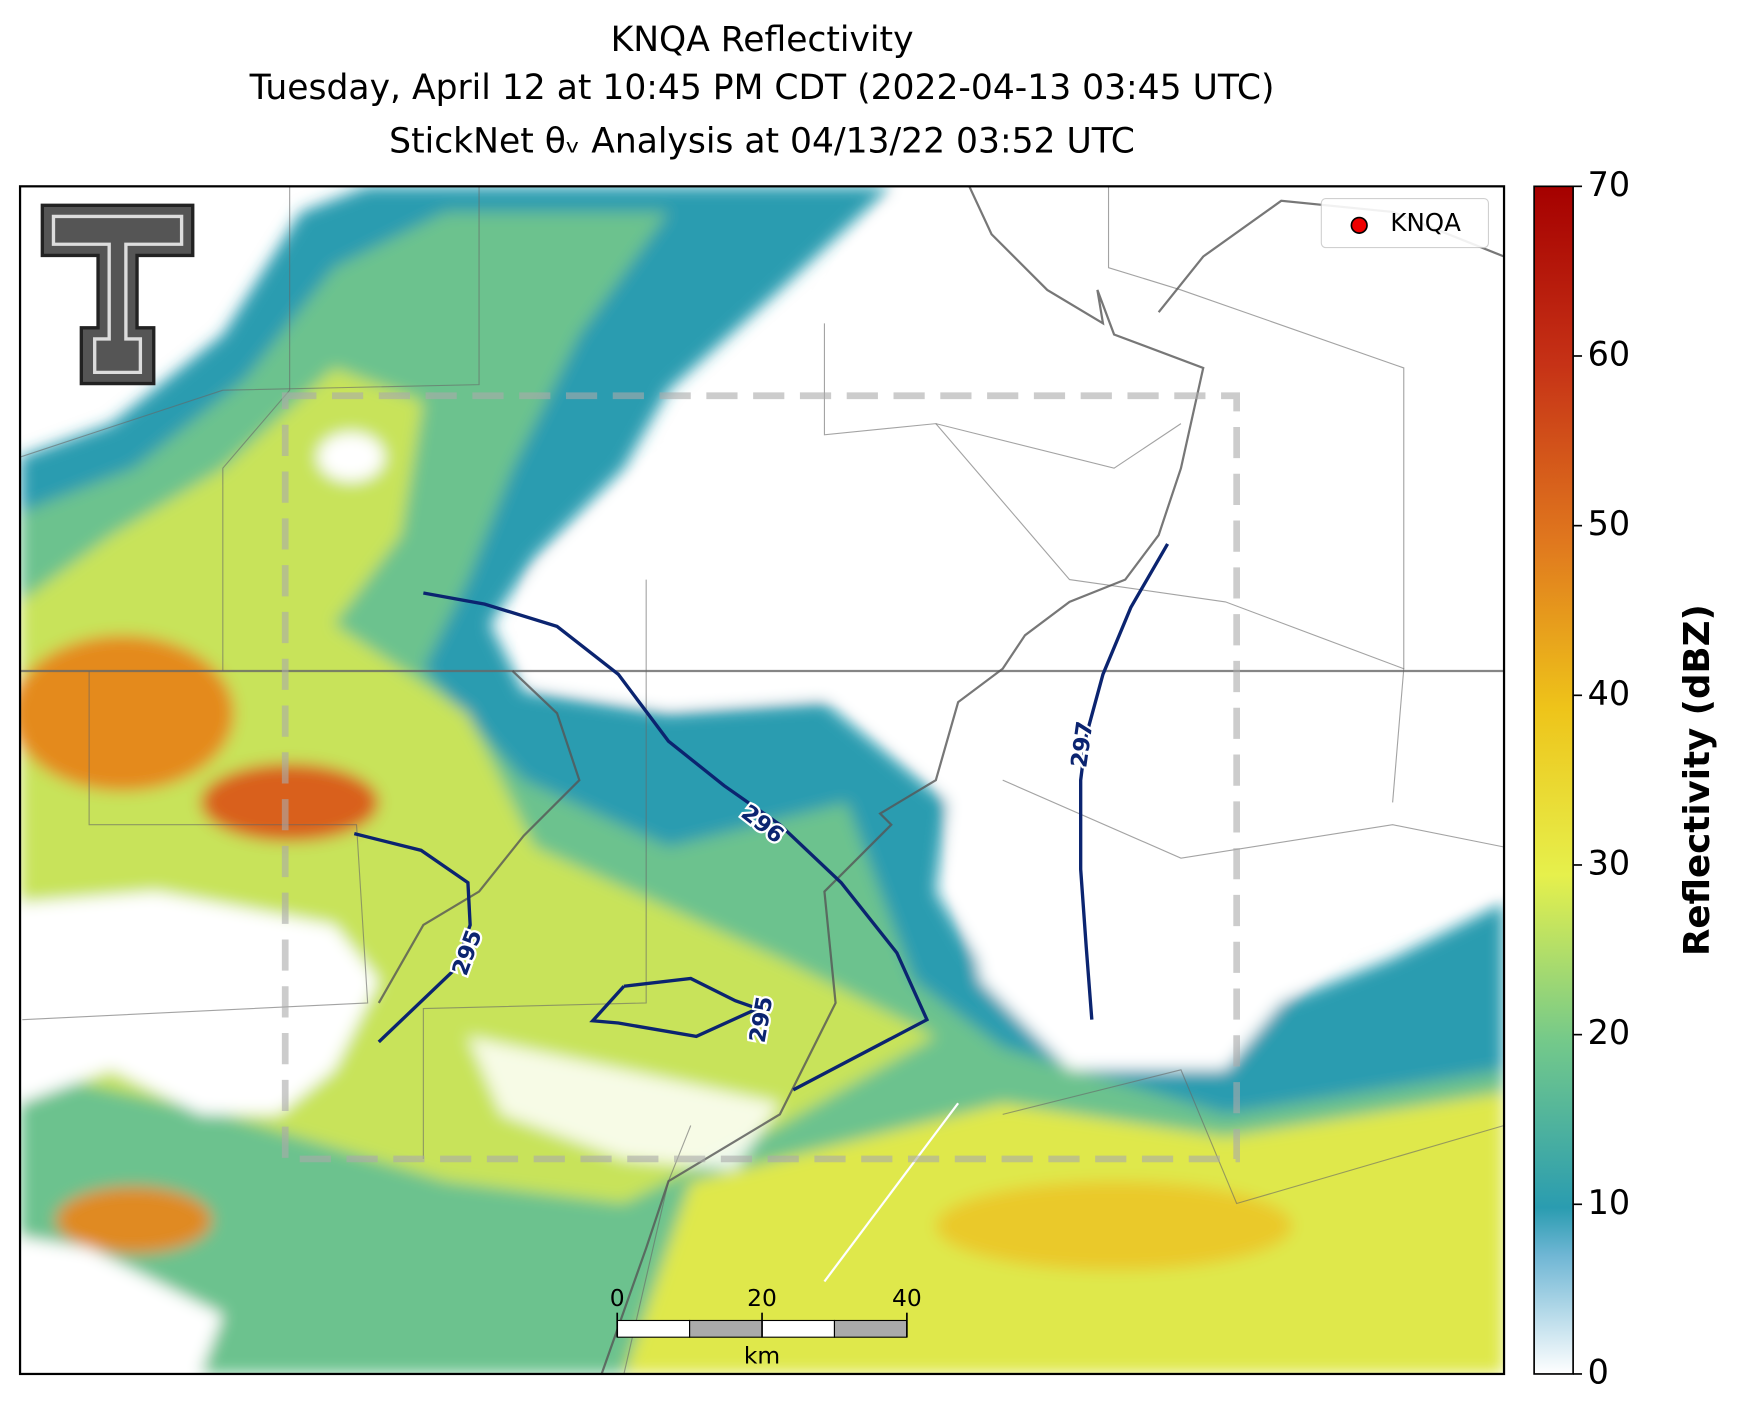 This screenshot has height=1415, width=1738. What do you see at coordinates (1359, 225) in the screenshot?
I see `legend-marker` at bounding box center [1359, 225].